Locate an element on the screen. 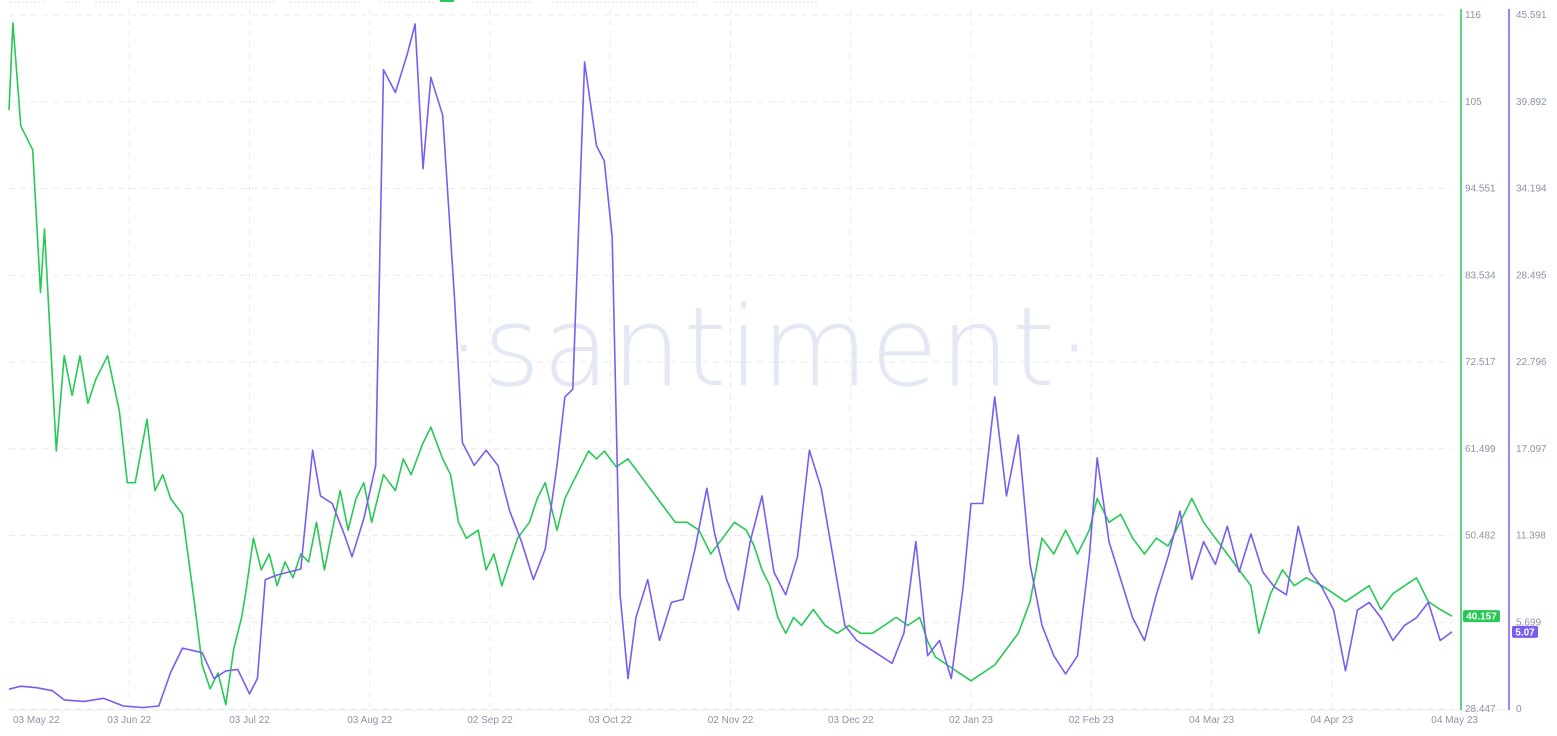 The width and height of the screenshot is (1557, 736). current-value-badge-green is located at coordinates (1481, 616).